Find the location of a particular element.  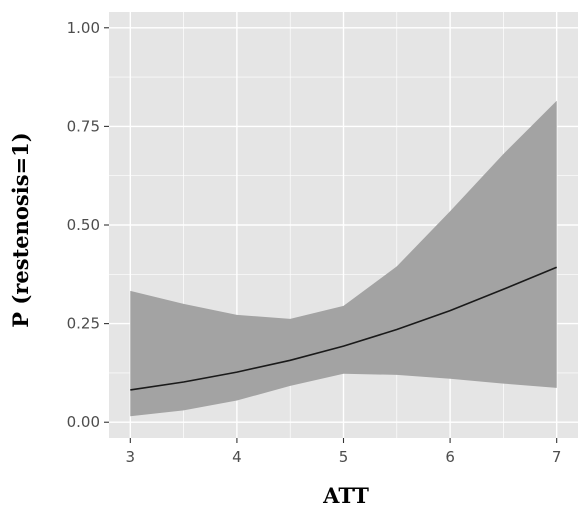

y-tick-label: 0.50 is located at coordinates (83, 225).